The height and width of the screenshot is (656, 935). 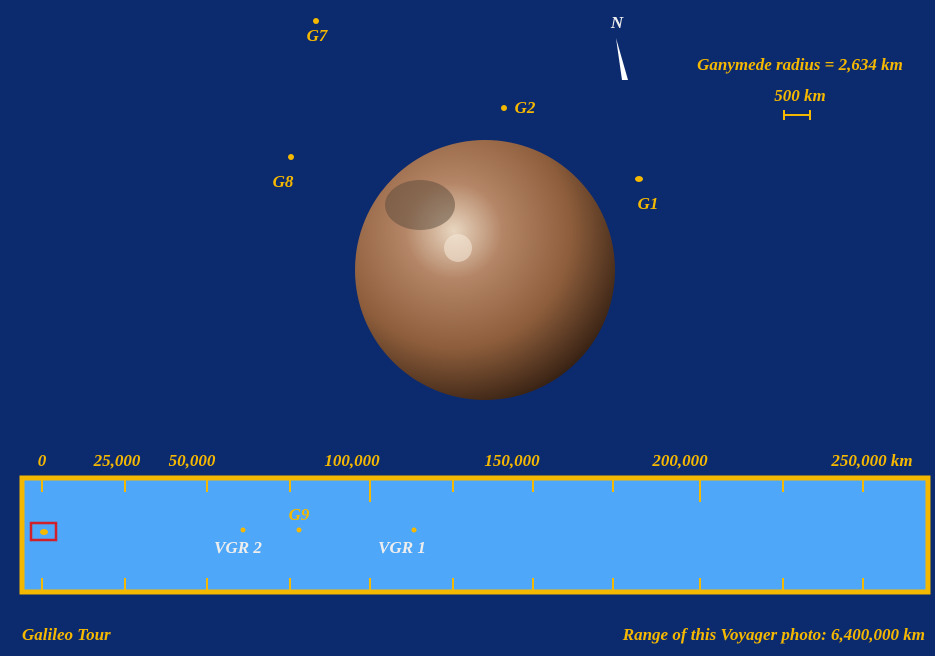 What do you see at coordinates (797, 115) in the screenshot?
I see `scale-bar` at bounding box center [797, 115].